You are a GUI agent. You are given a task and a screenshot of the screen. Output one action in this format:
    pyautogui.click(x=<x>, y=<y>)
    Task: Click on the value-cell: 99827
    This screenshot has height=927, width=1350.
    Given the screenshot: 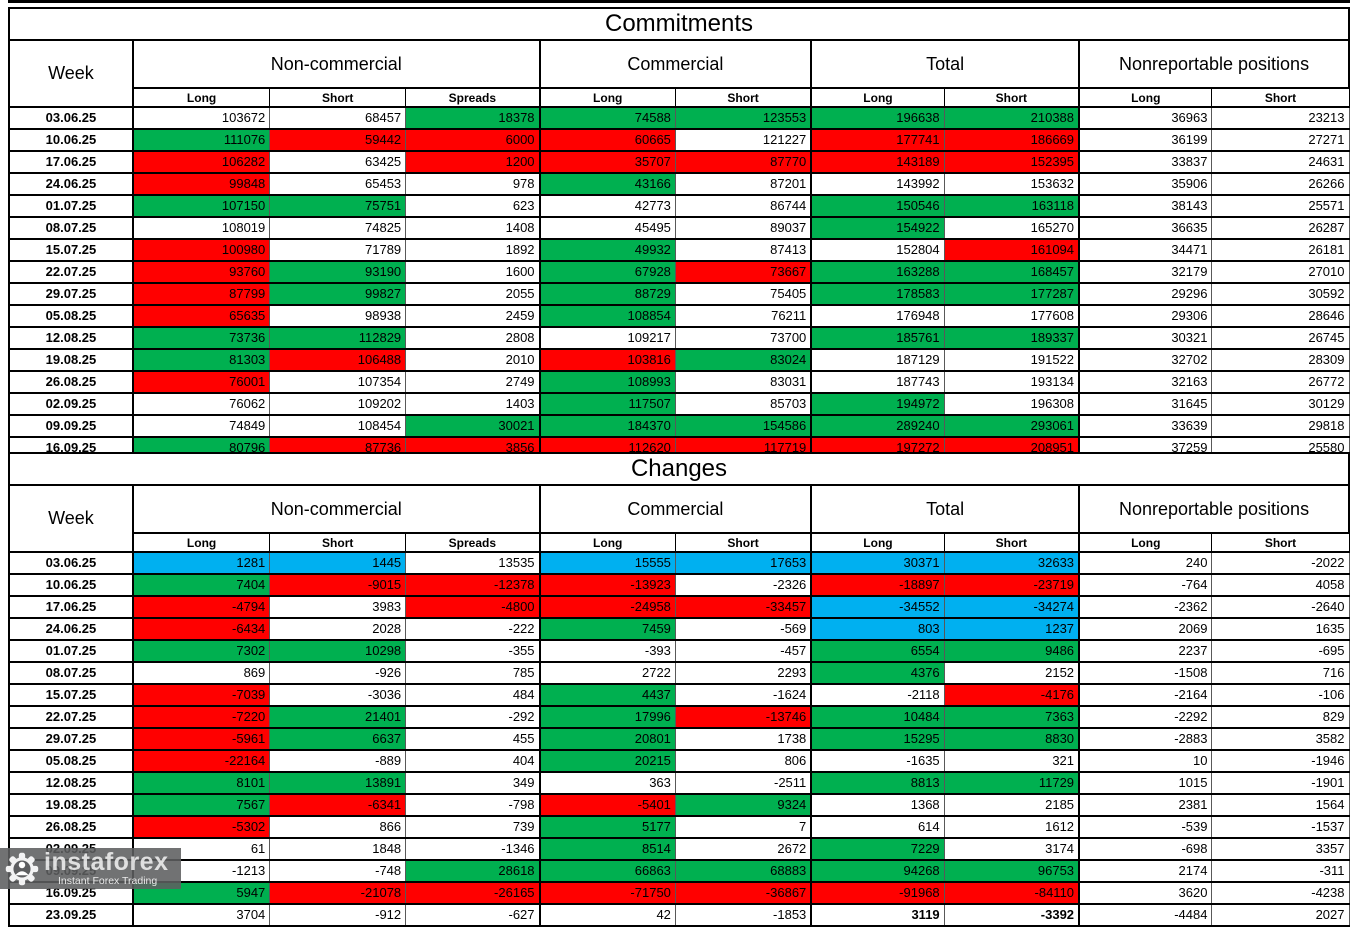 What is the action you would take?
    pyautogui.click(x=338, y=294)
    